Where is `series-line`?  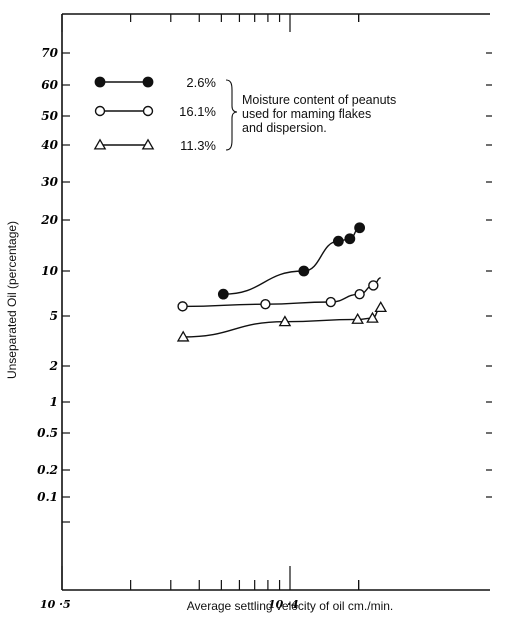
series-line is located at coordinates (281, 292).